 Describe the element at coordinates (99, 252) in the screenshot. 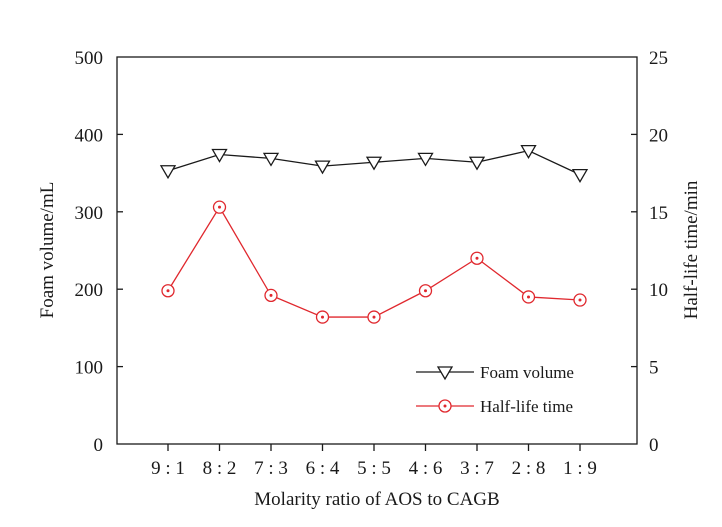

I see `left-axis: 0 100 200 300 400 500` at that location.